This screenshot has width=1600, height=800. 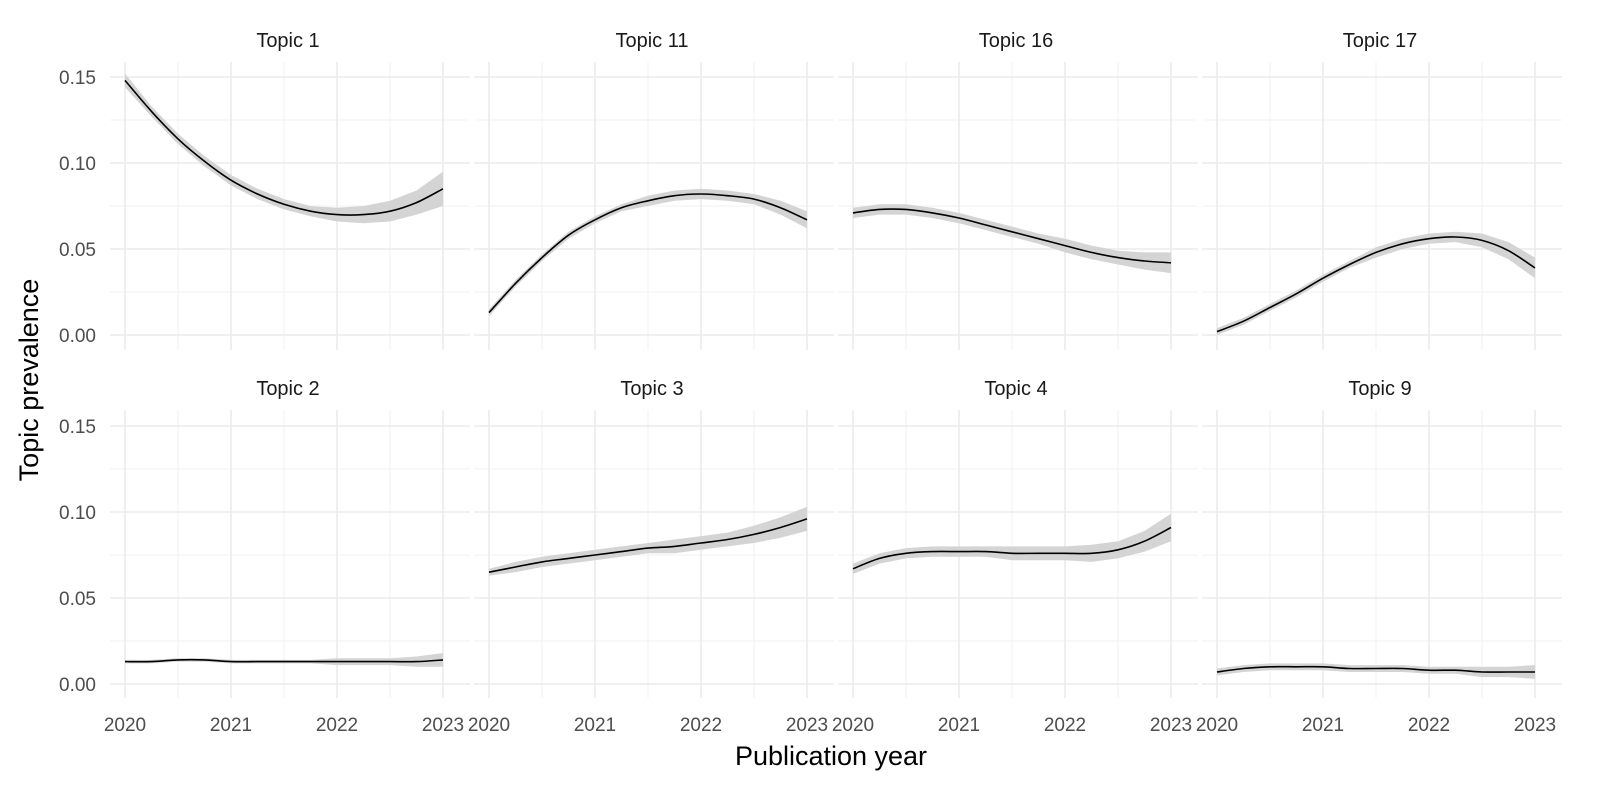 What do you see at coordinates (287, 389) in the screenshot?
I see `facet-title: Topic 2` at bounding box center [287, 389].